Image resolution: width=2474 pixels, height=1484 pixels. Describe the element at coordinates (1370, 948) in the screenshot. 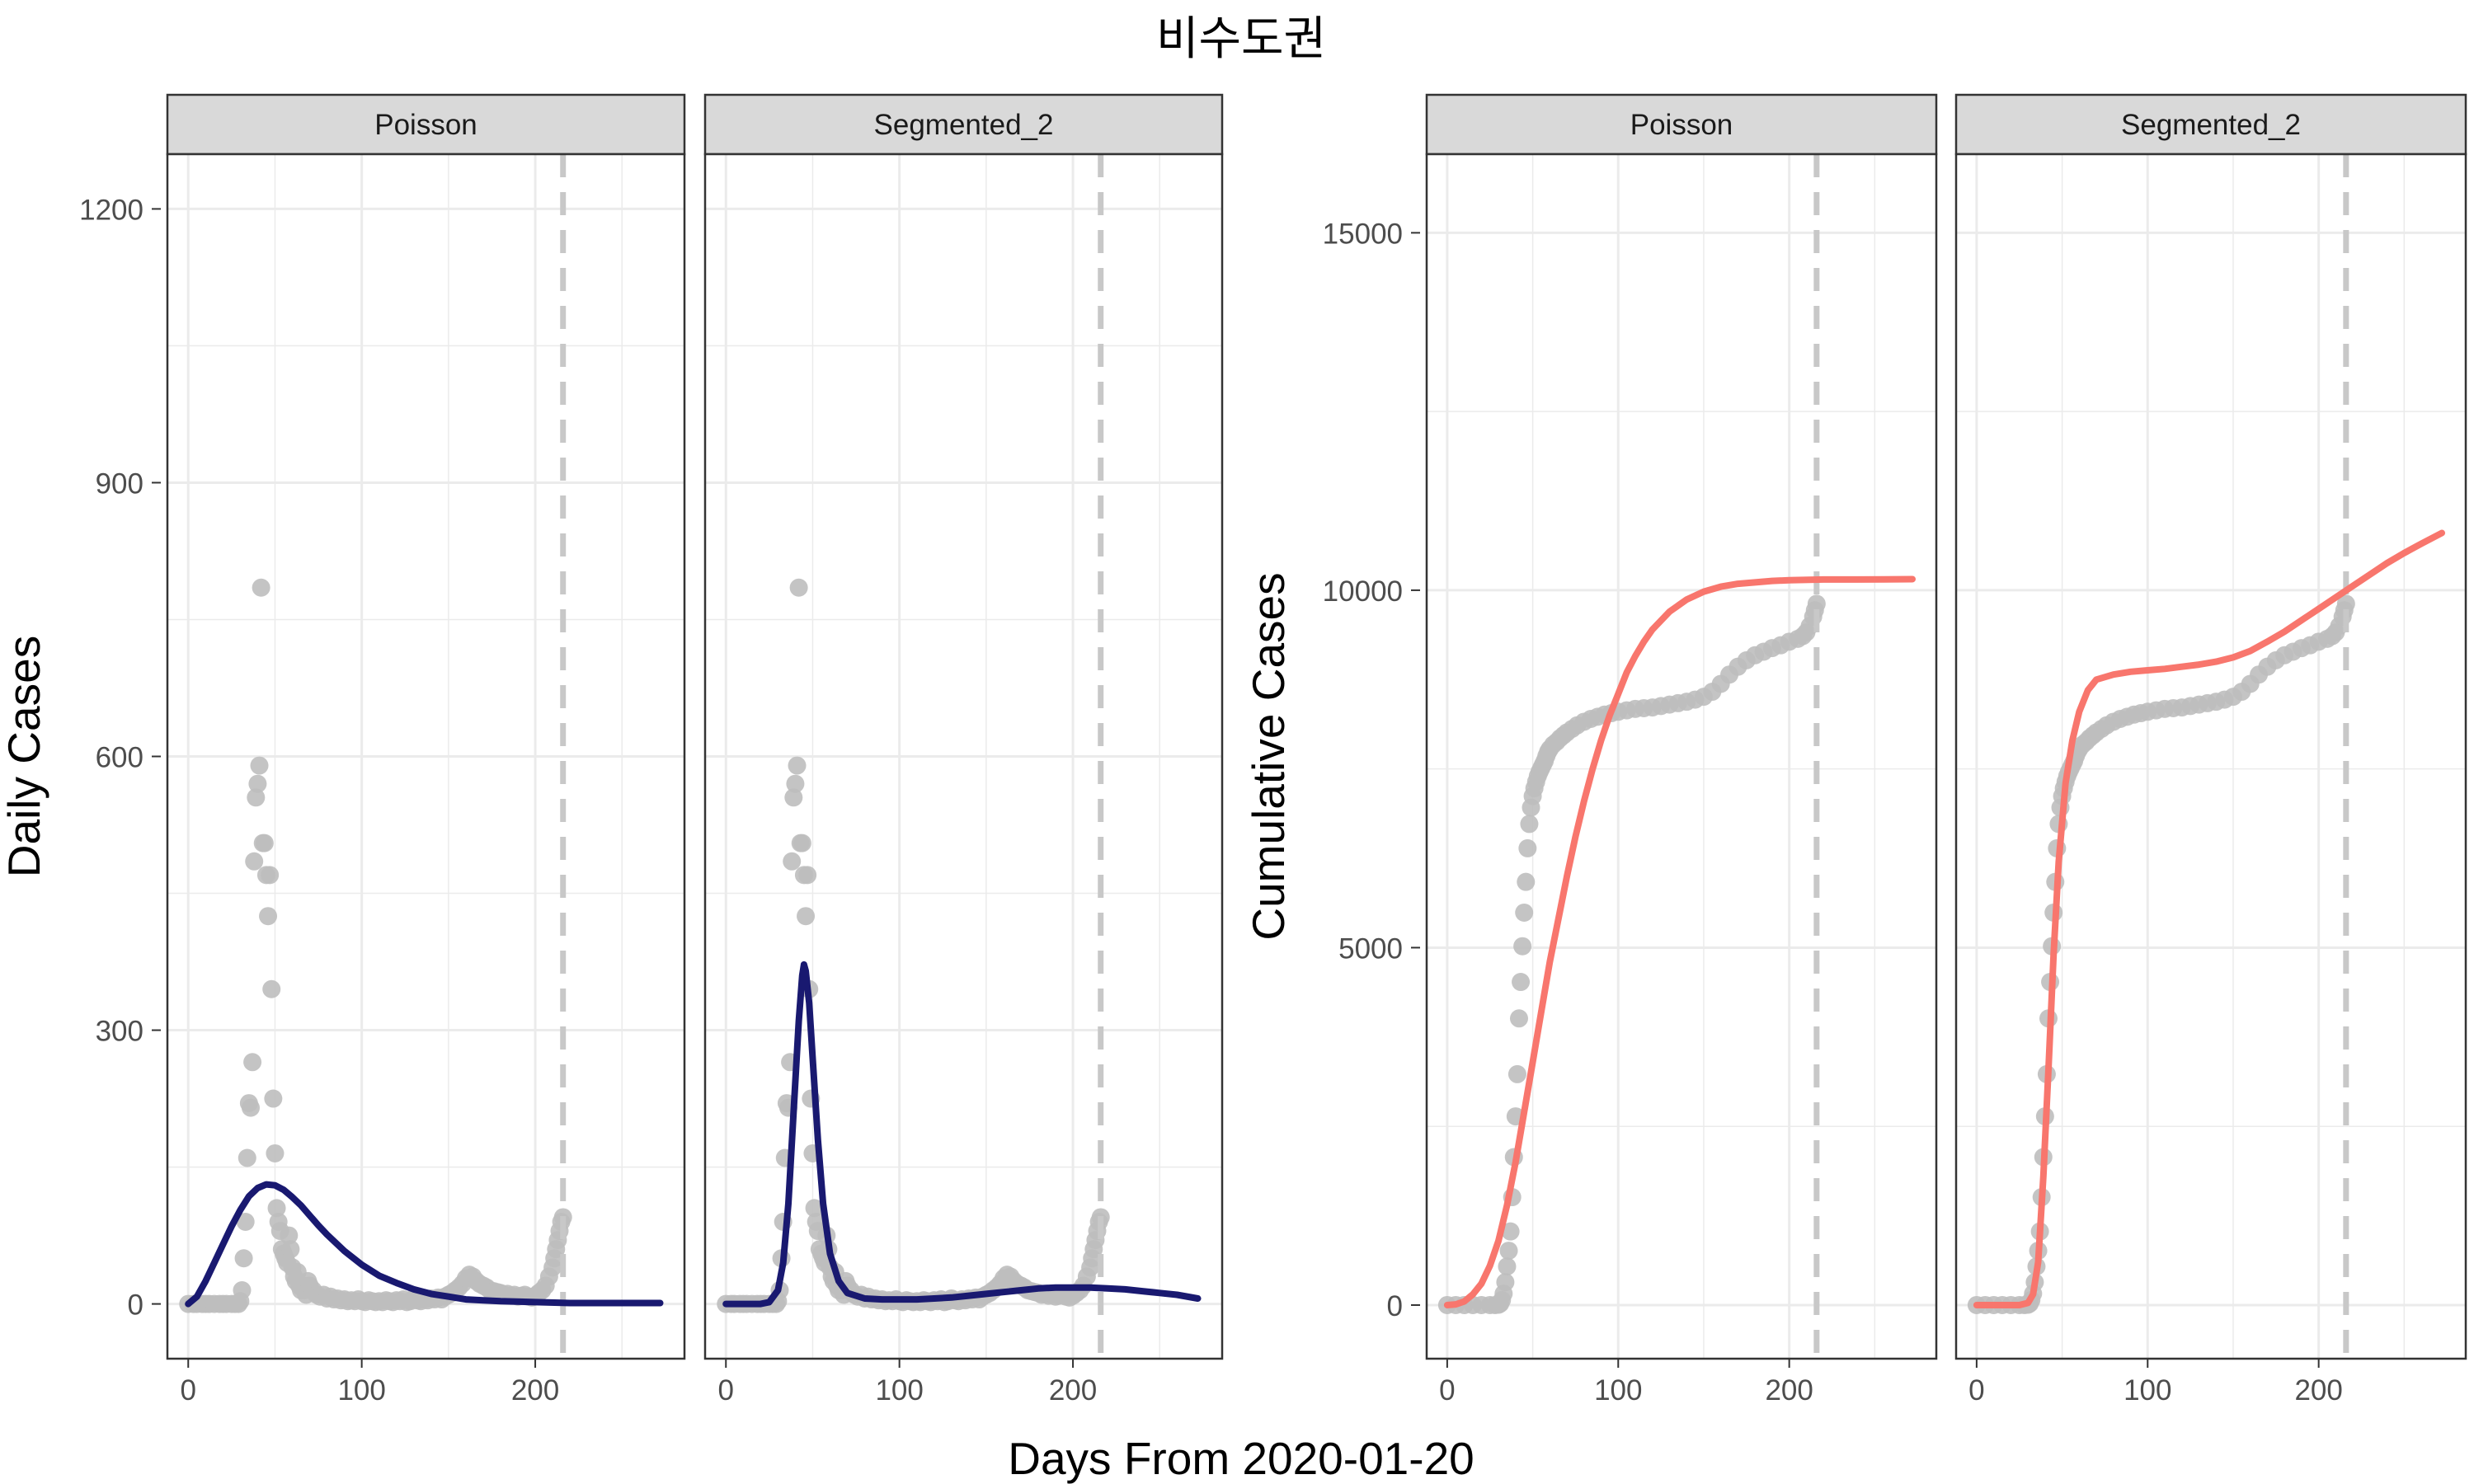

I see `y-tick-label: 5000` at that location.